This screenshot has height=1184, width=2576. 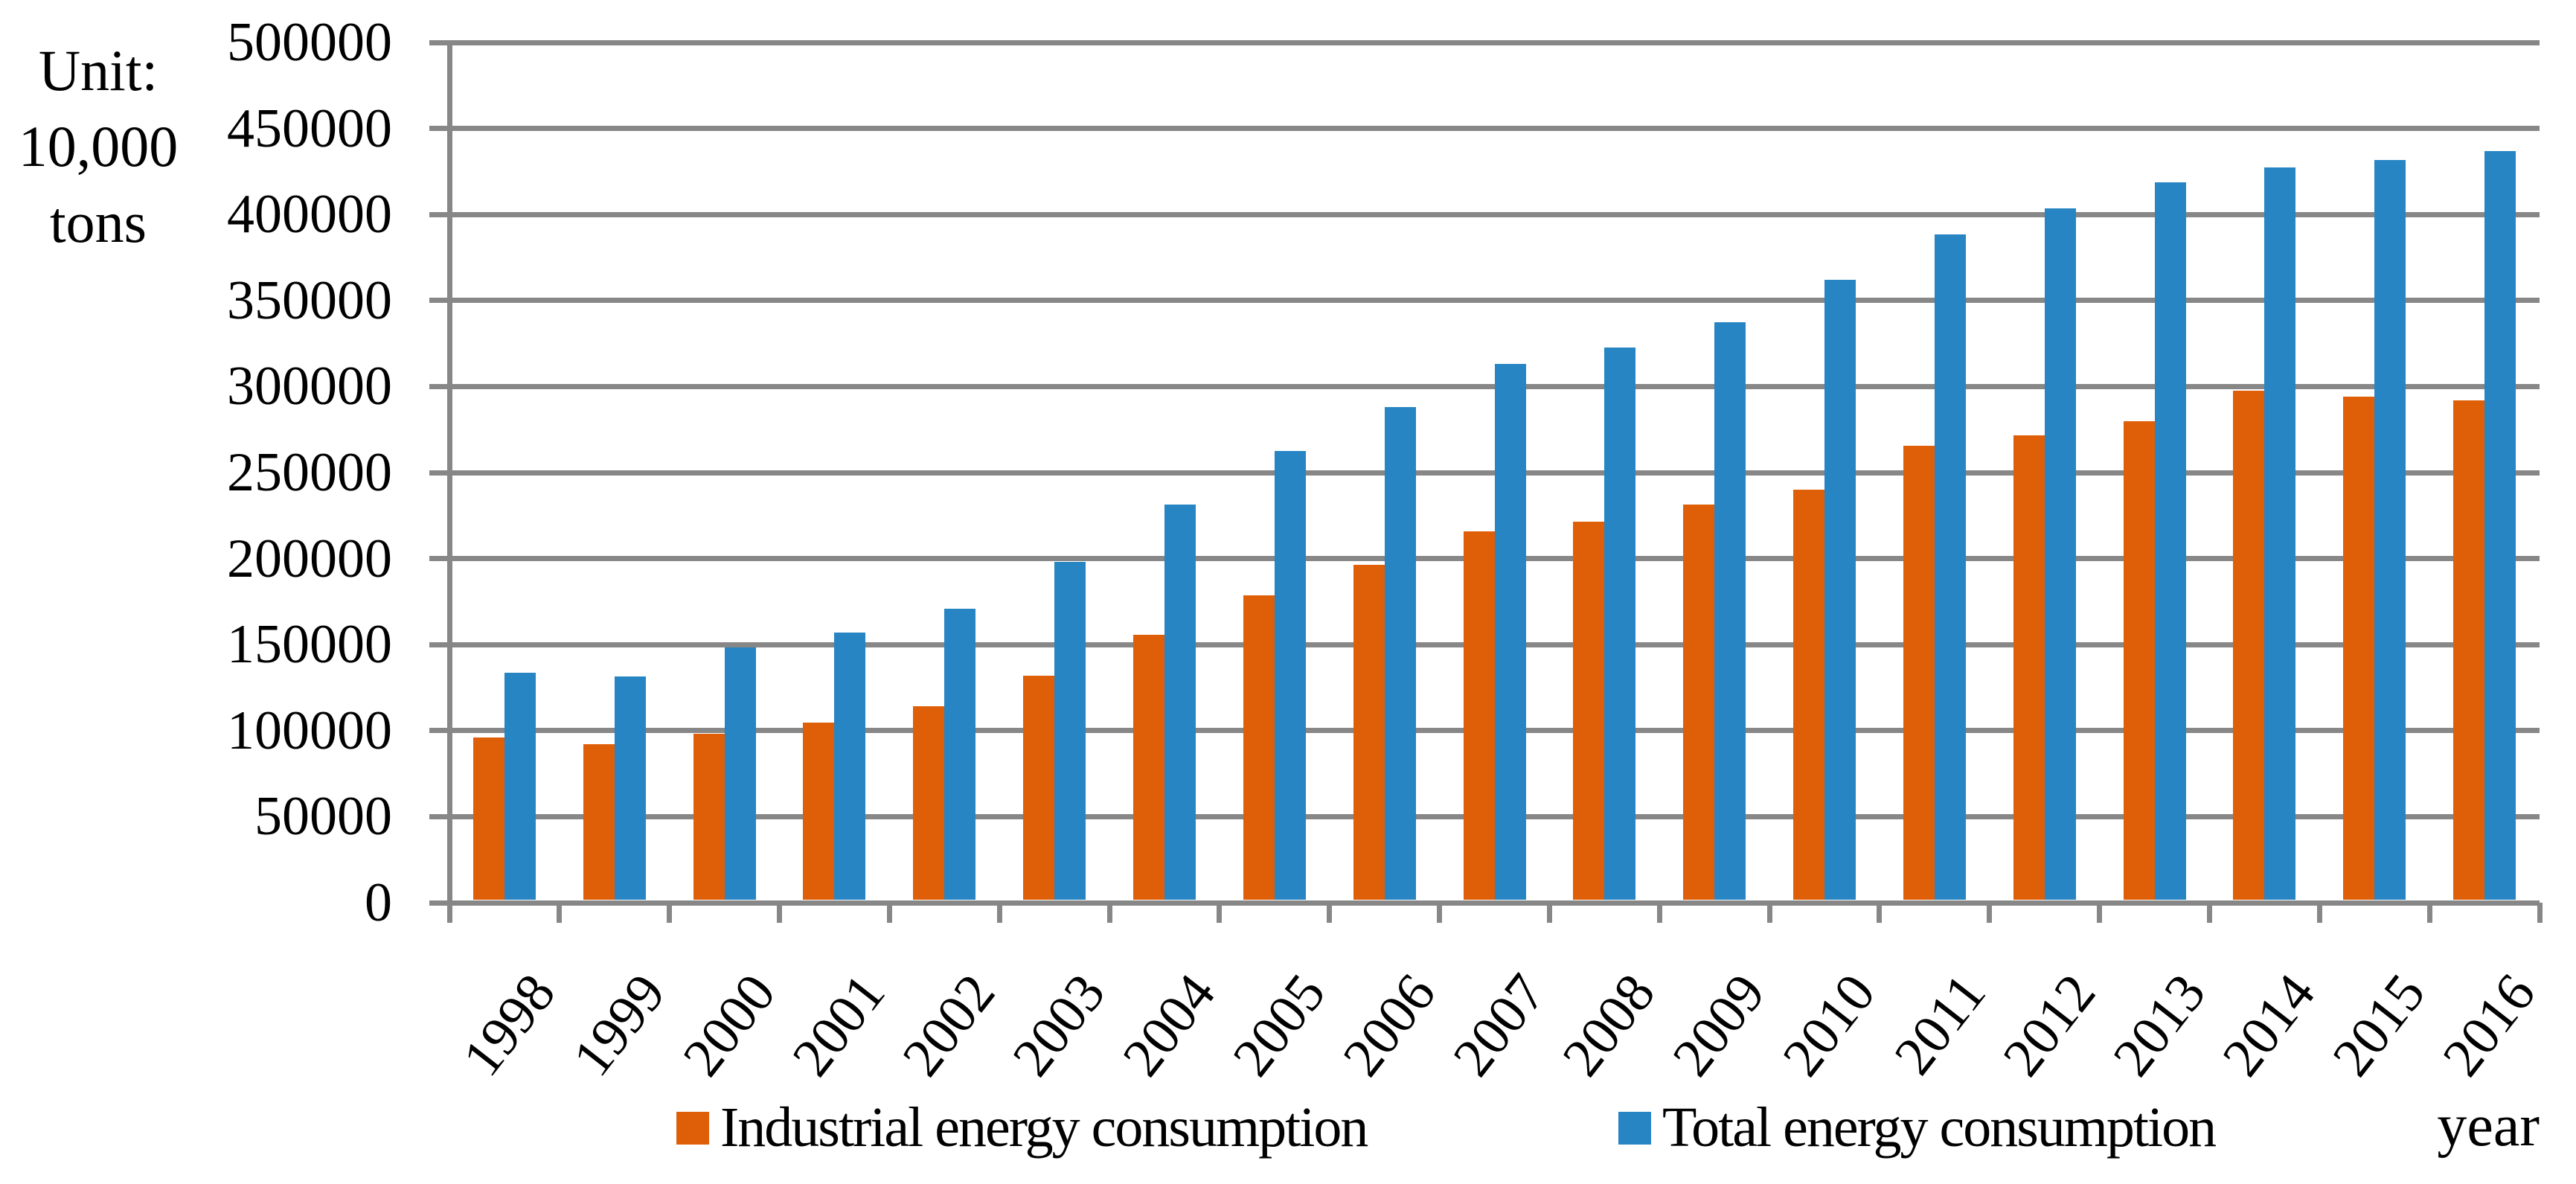 I want to click on bar-total-2015, so click(x=2390, y=530).